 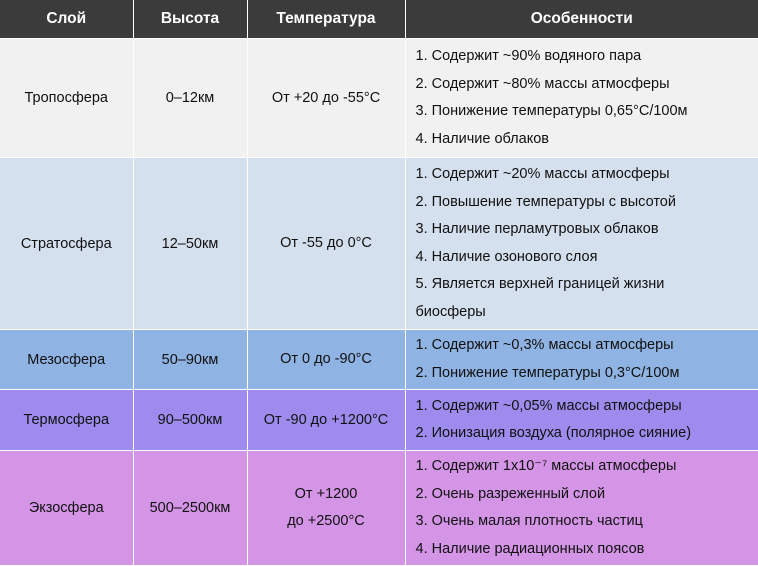 I want to click on layer-temperature: От 0 до -90°C, so click(x=326, y=359).